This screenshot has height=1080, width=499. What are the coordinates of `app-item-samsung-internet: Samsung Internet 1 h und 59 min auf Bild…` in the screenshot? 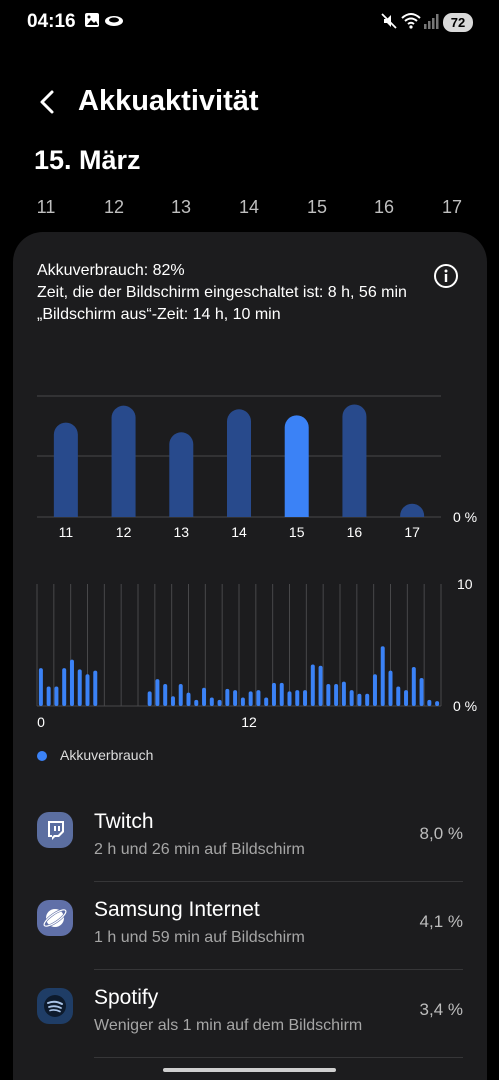 It's located at (250, 926).